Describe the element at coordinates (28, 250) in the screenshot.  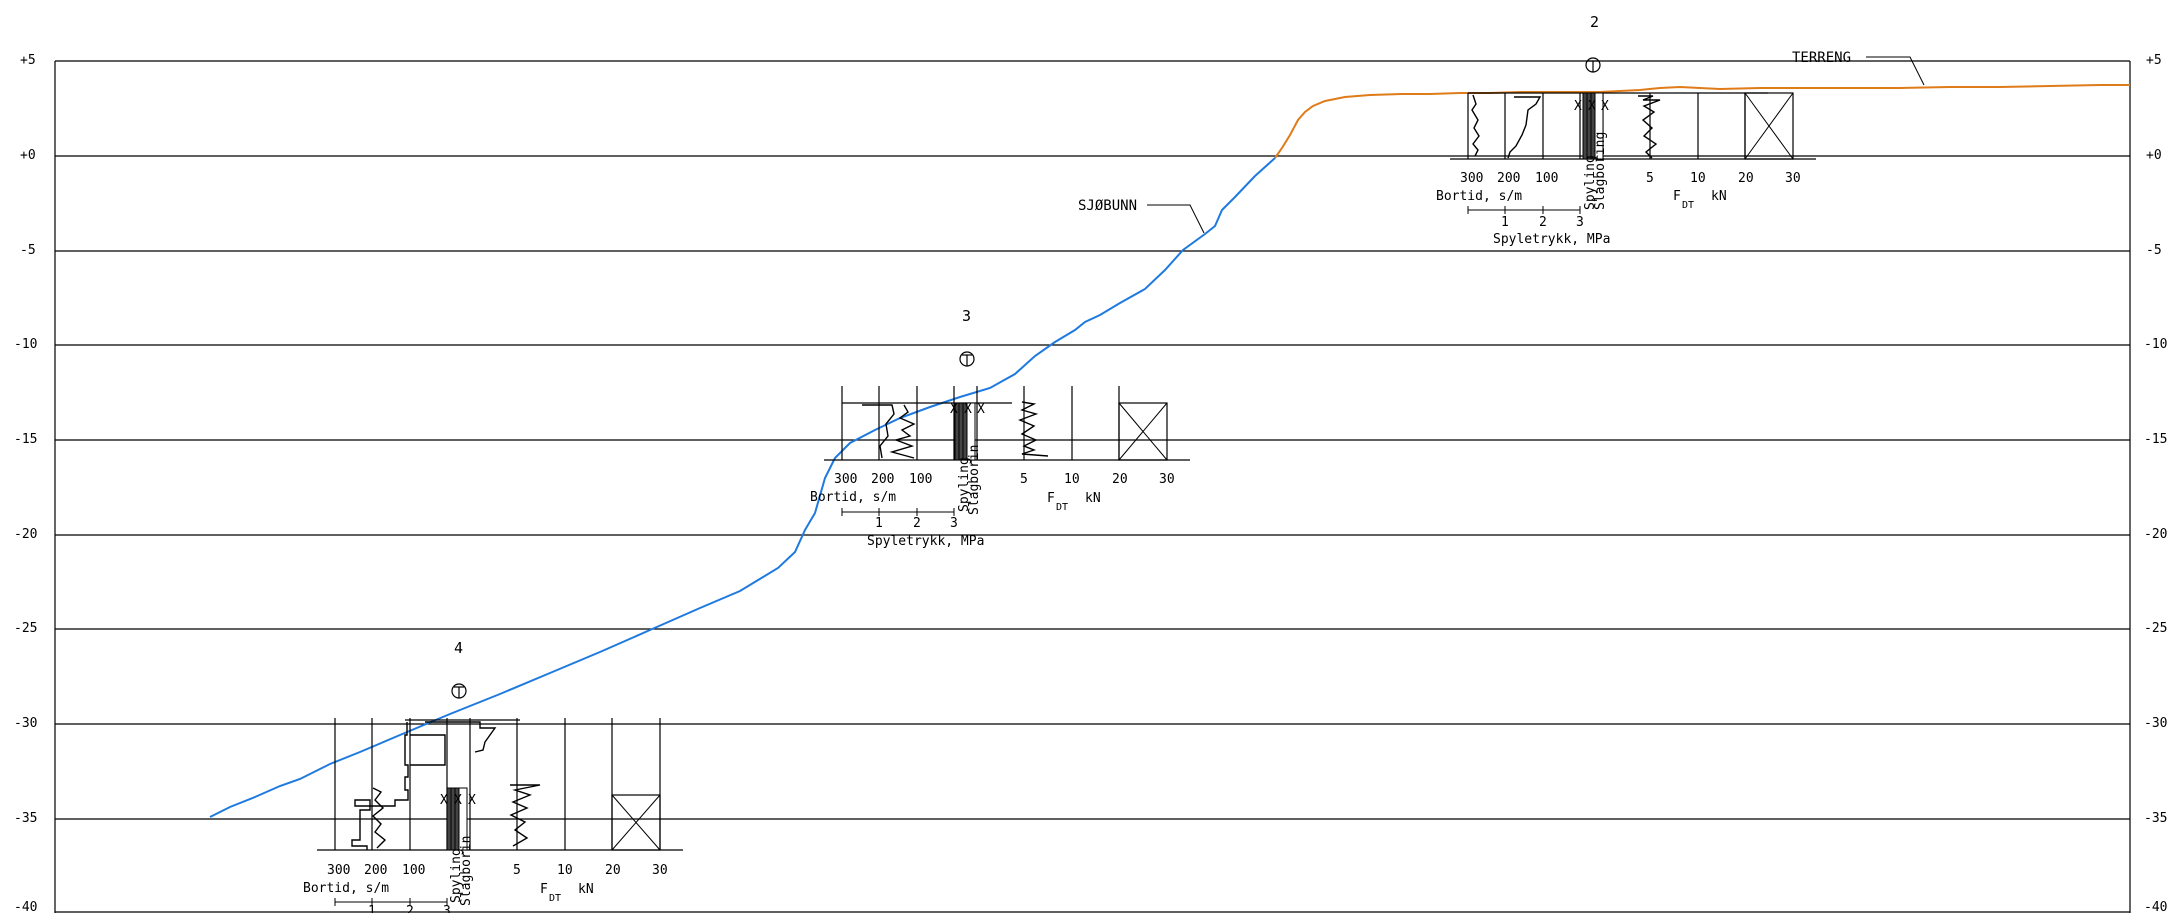
I see `elev-label-left: -5` at that location.